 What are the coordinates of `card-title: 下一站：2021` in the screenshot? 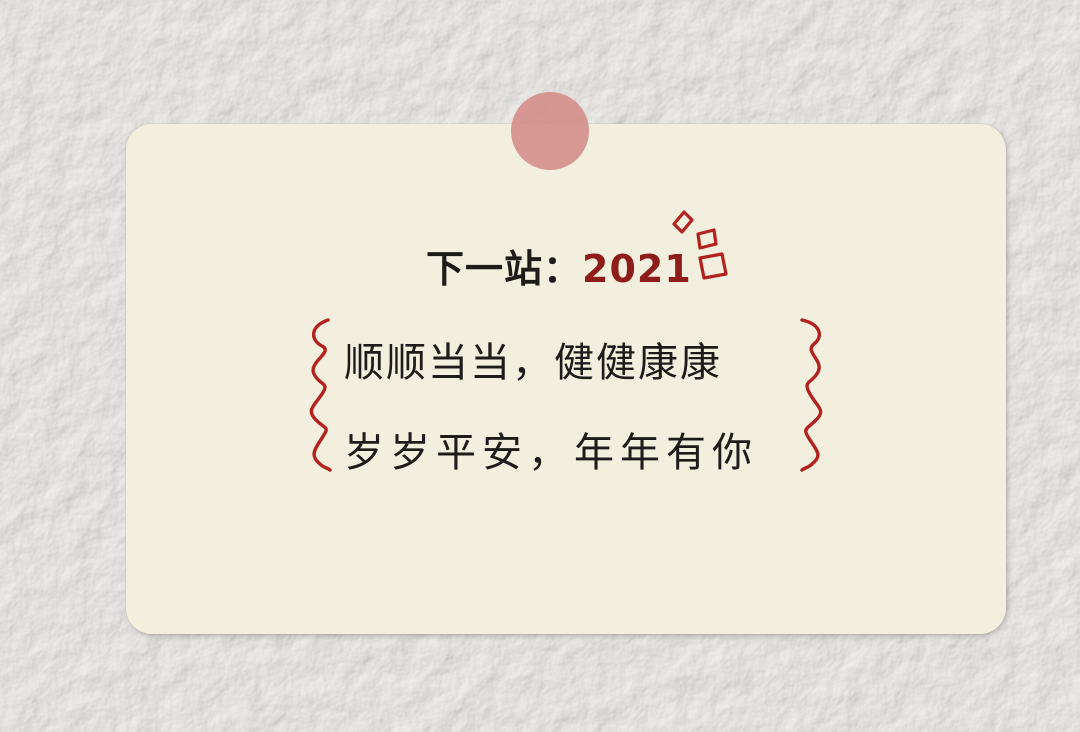 It's located at (559, 265).